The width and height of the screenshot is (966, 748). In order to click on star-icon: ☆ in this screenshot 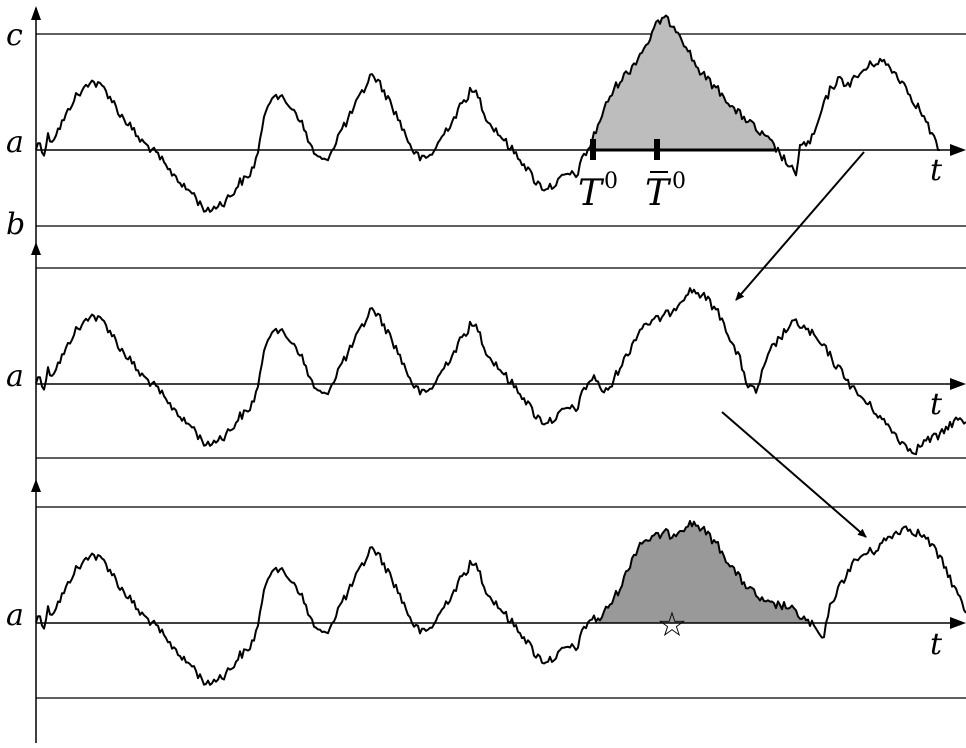, I will do `click(672, 625)`.